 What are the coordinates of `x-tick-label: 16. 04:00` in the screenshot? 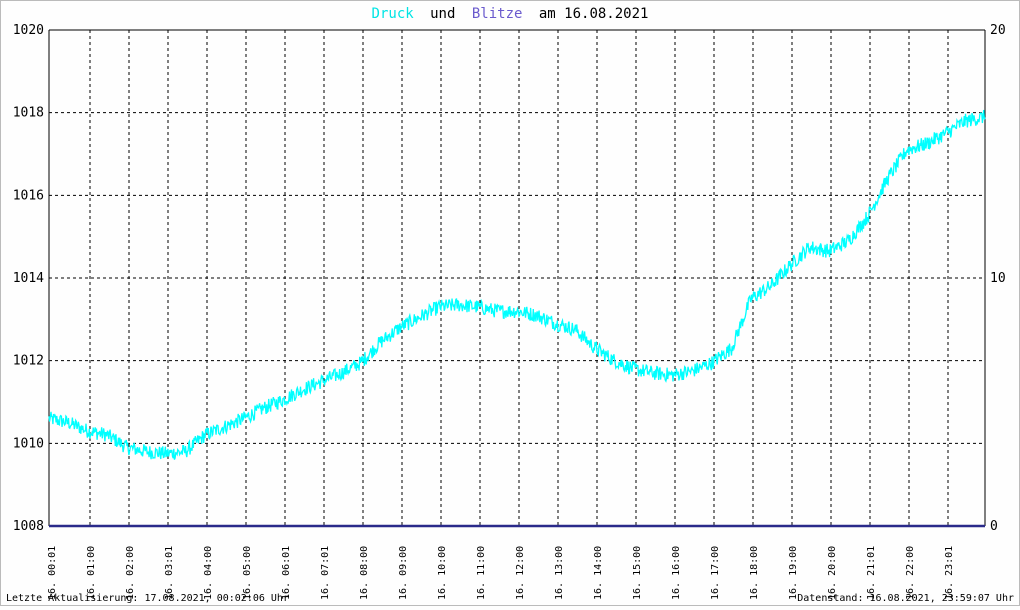 It's located at (208, 573).